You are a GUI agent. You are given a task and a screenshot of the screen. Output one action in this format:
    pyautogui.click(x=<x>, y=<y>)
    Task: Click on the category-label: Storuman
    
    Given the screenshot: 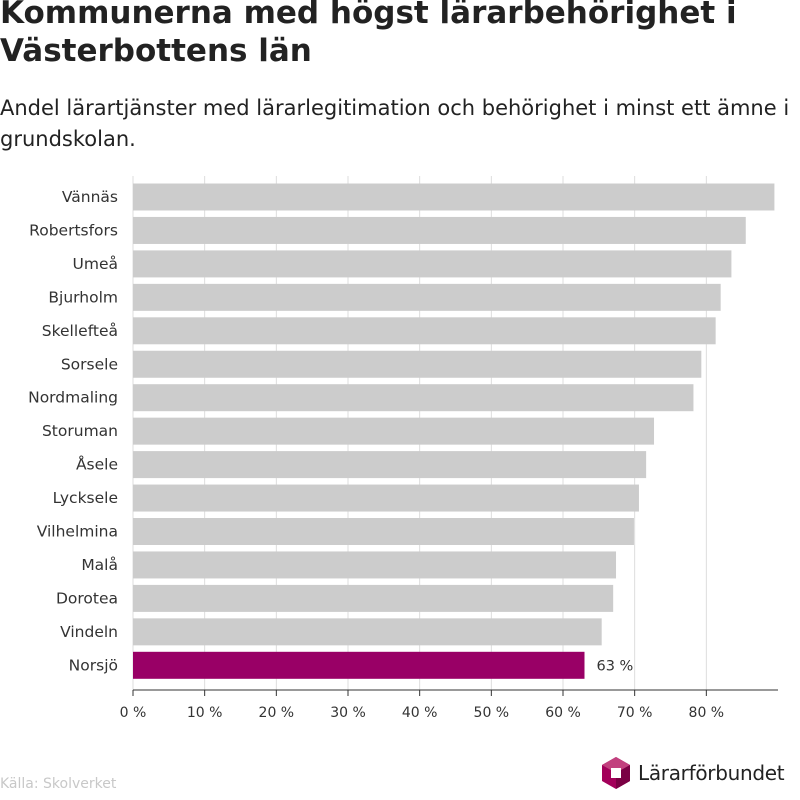 What is the action you would take?
    pyautogui.click(x=80, y=431)
    